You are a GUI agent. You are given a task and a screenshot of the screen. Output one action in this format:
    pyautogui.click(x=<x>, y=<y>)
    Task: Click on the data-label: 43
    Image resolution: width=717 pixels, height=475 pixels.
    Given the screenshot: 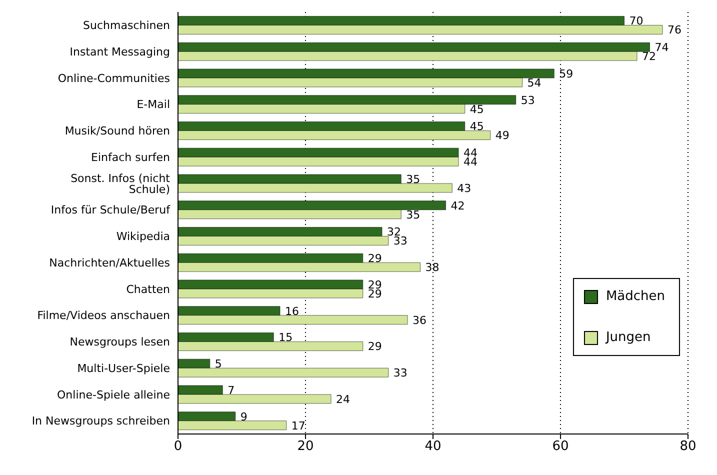 What is the action you would take?
    pyautogui.click(x=464, y=188)
    